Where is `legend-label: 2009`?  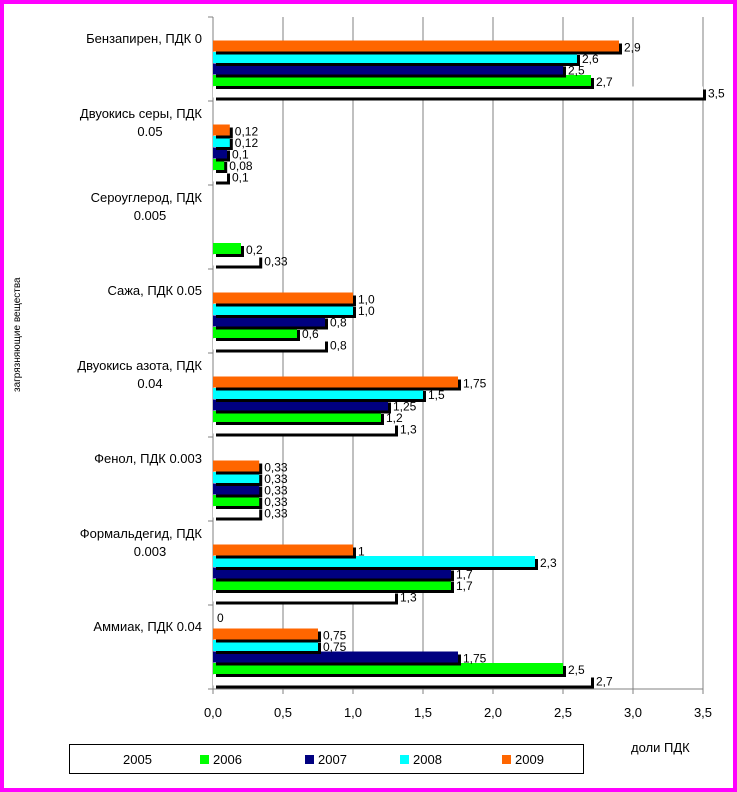
legend-label: 2009 is located at coordinates (529, 759).